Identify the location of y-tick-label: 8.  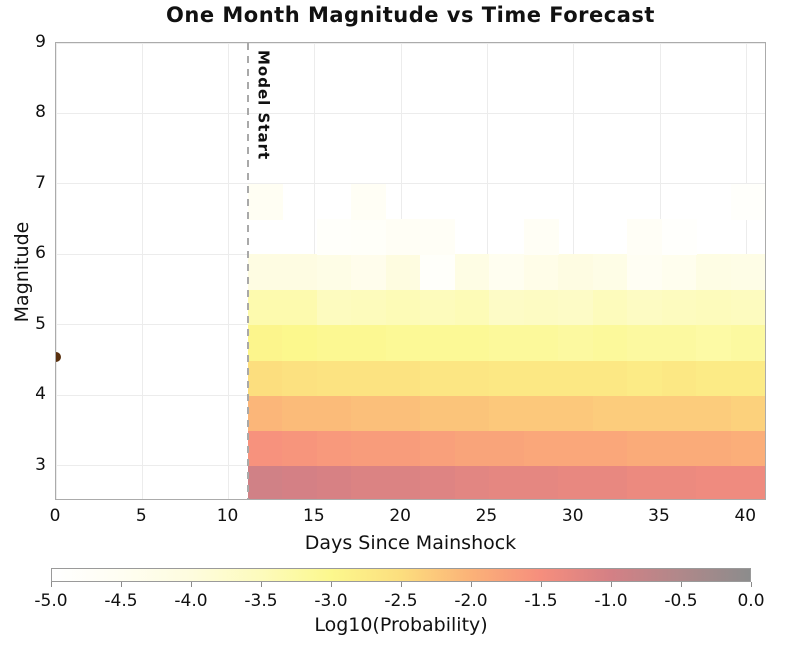
(40, 112).